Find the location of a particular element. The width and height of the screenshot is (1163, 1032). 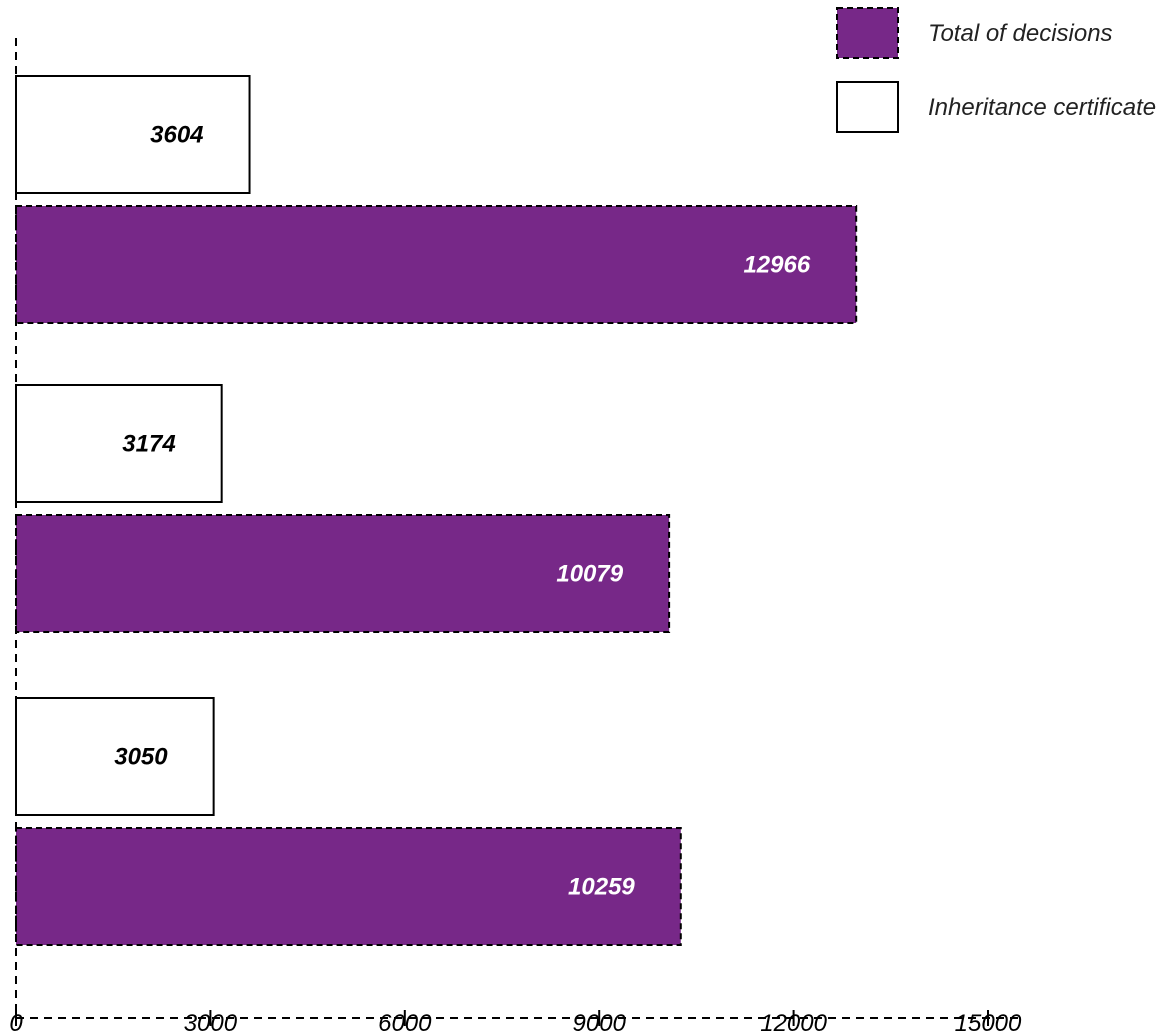

bar-value-label: 10259 is located at coordinates (601, 887).